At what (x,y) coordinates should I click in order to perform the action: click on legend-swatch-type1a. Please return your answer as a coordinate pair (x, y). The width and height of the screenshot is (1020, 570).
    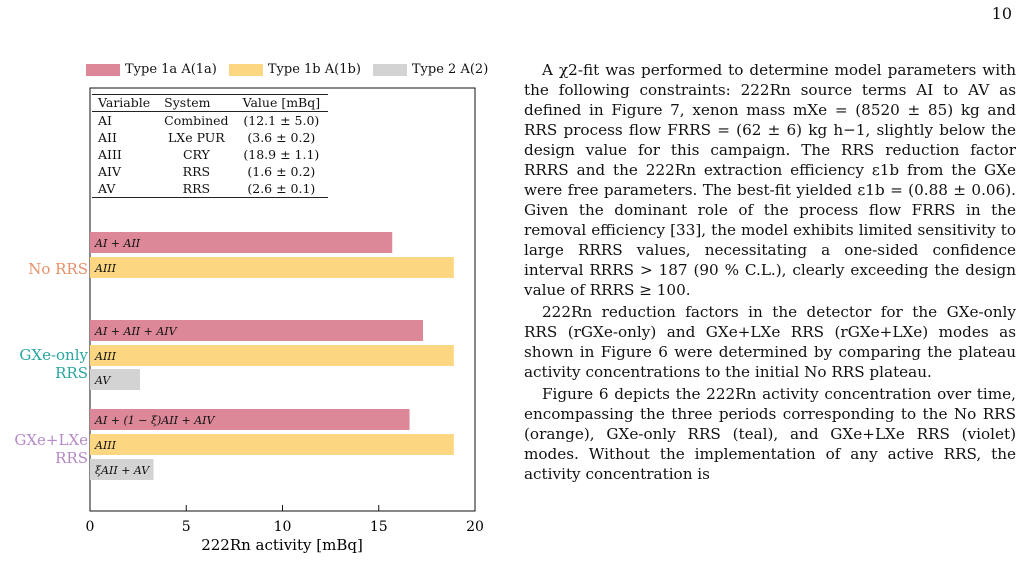
    Looking at the image, I should click on (103, 69).